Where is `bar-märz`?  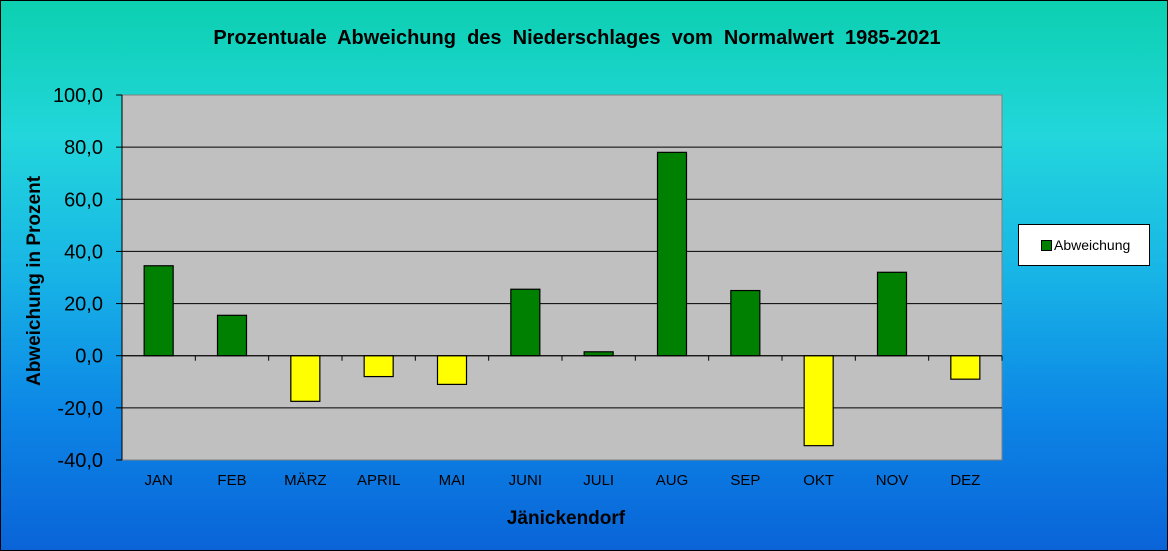
bar-märz is located at coordinates (305, 378).